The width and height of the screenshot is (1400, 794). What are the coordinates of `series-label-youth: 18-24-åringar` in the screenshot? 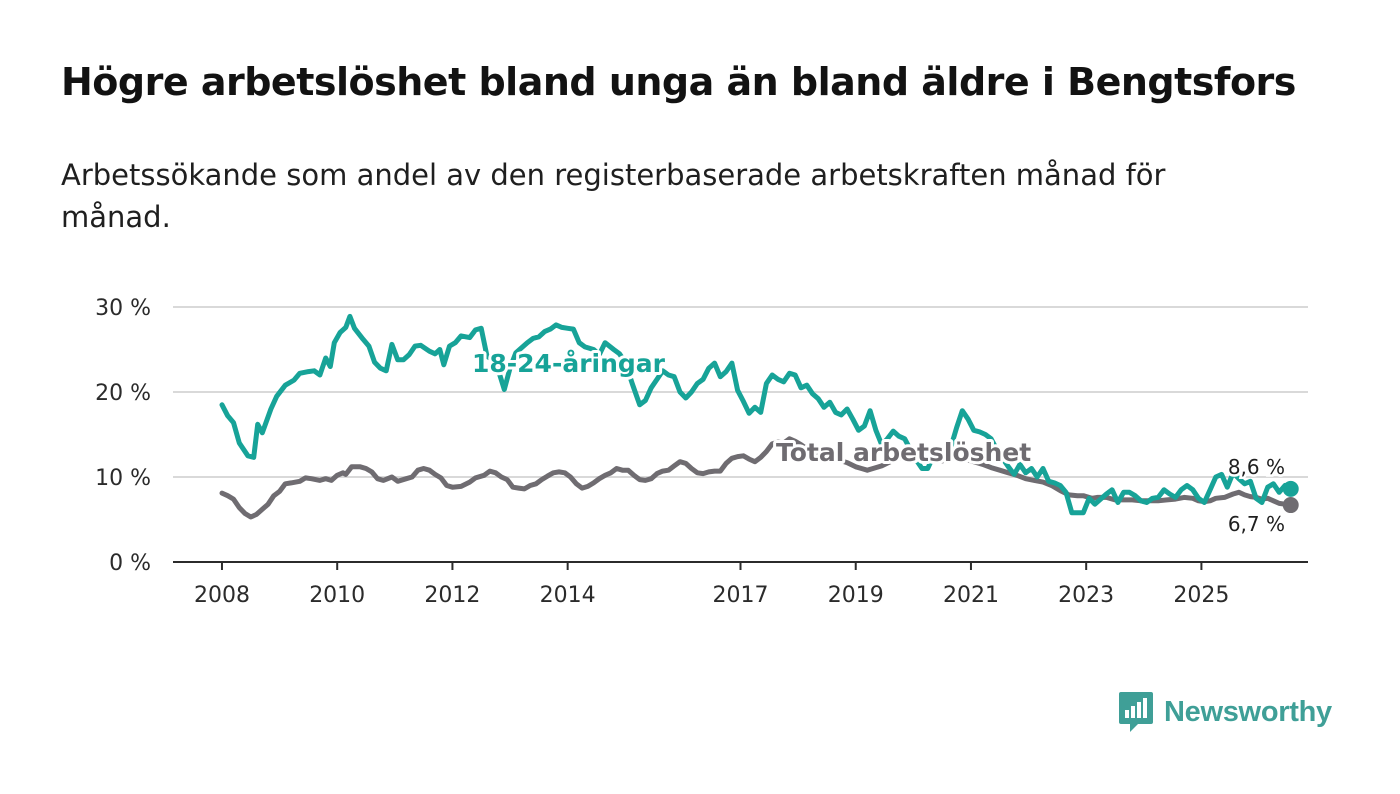 It's located at (569, 363).